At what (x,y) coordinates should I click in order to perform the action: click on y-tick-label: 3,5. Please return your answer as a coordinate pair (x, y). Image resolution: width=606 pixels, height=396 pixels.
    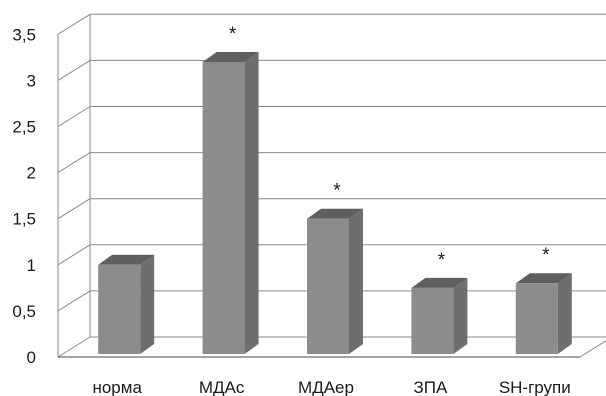
    Looking at the image, I should click on (24, 34).